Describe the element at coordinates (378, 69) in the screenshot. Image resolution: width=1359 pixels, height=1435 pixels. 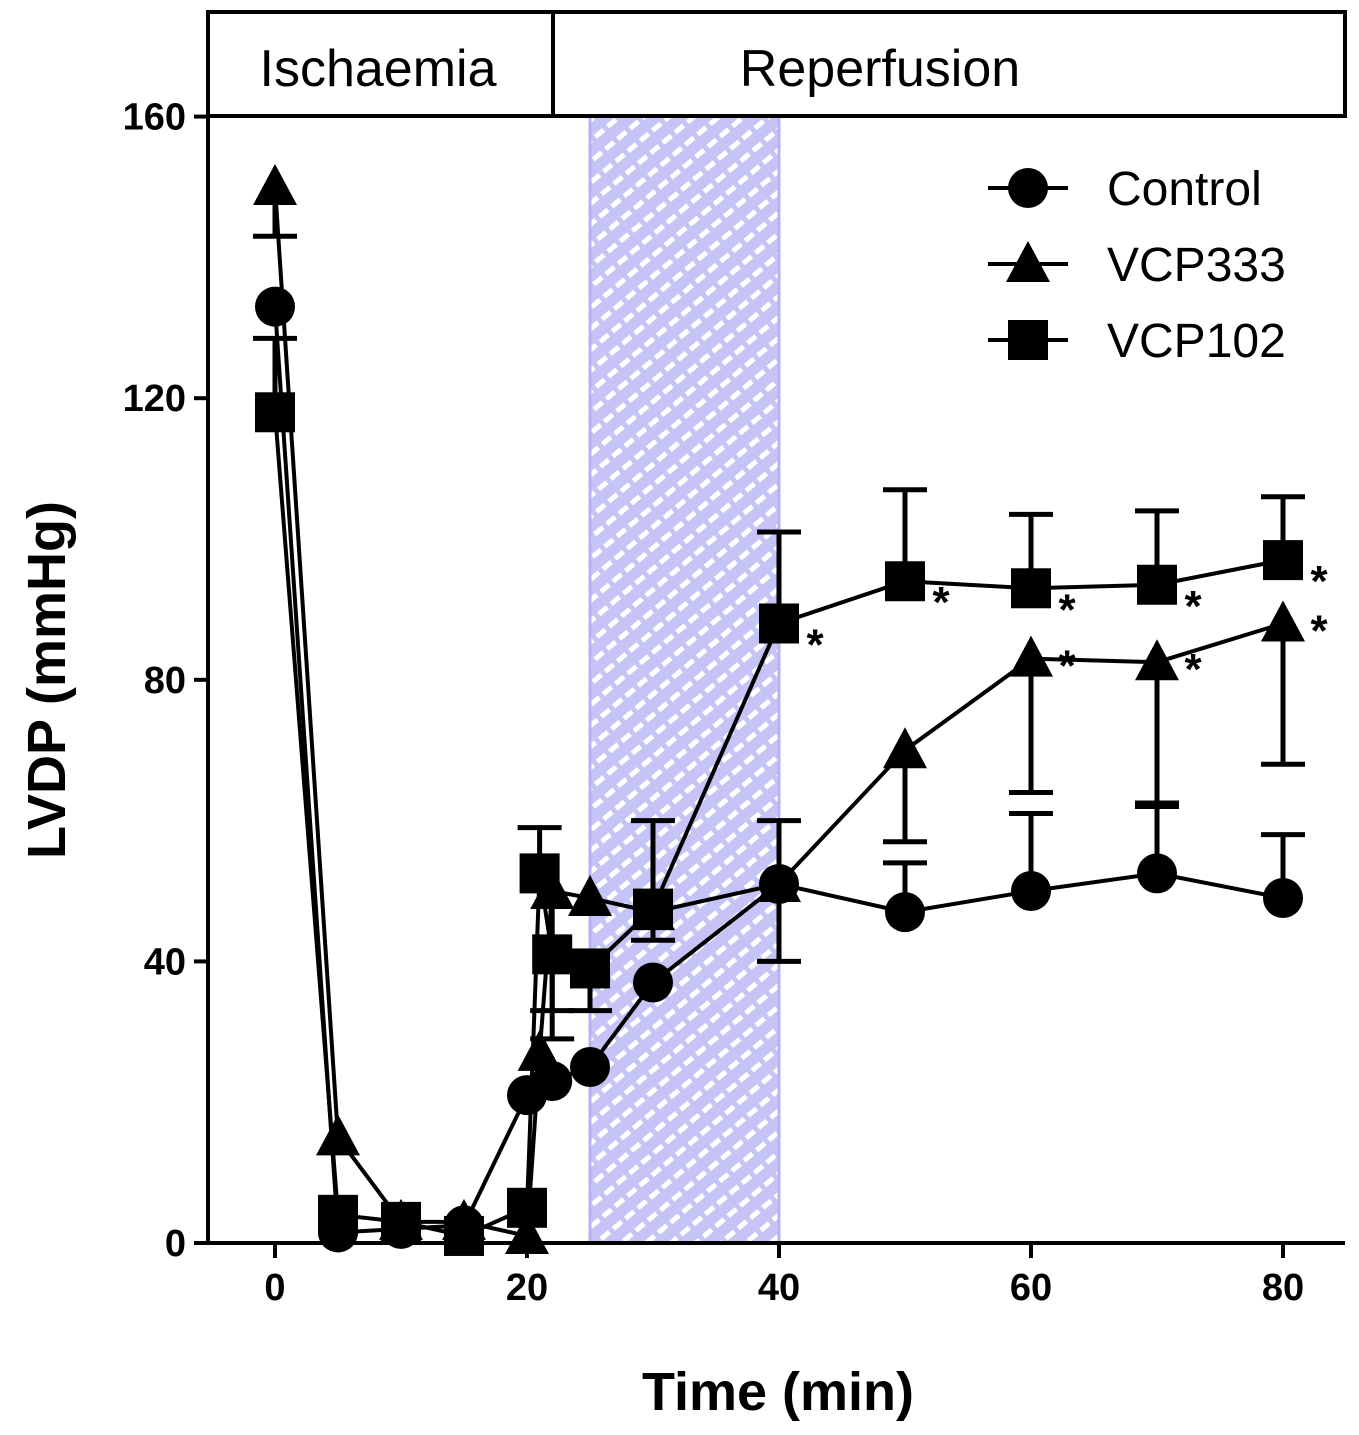
I see `phase-ischaemia-label: Ischaemia` at that location.